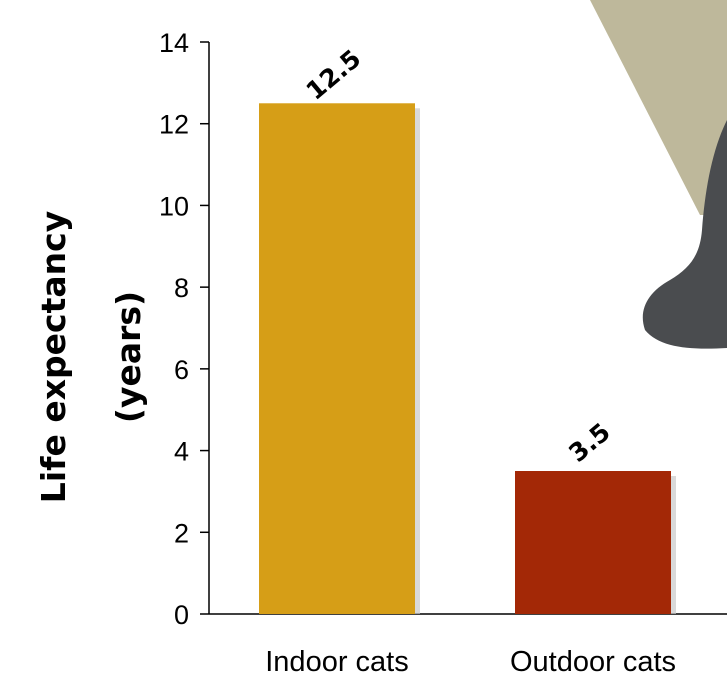 The width and height of the screenshot is (727, 677). What do you see at coordinates (589, 442) in the screenshot?
I see `data-label: 3.5` at bounding box center [589, 442].